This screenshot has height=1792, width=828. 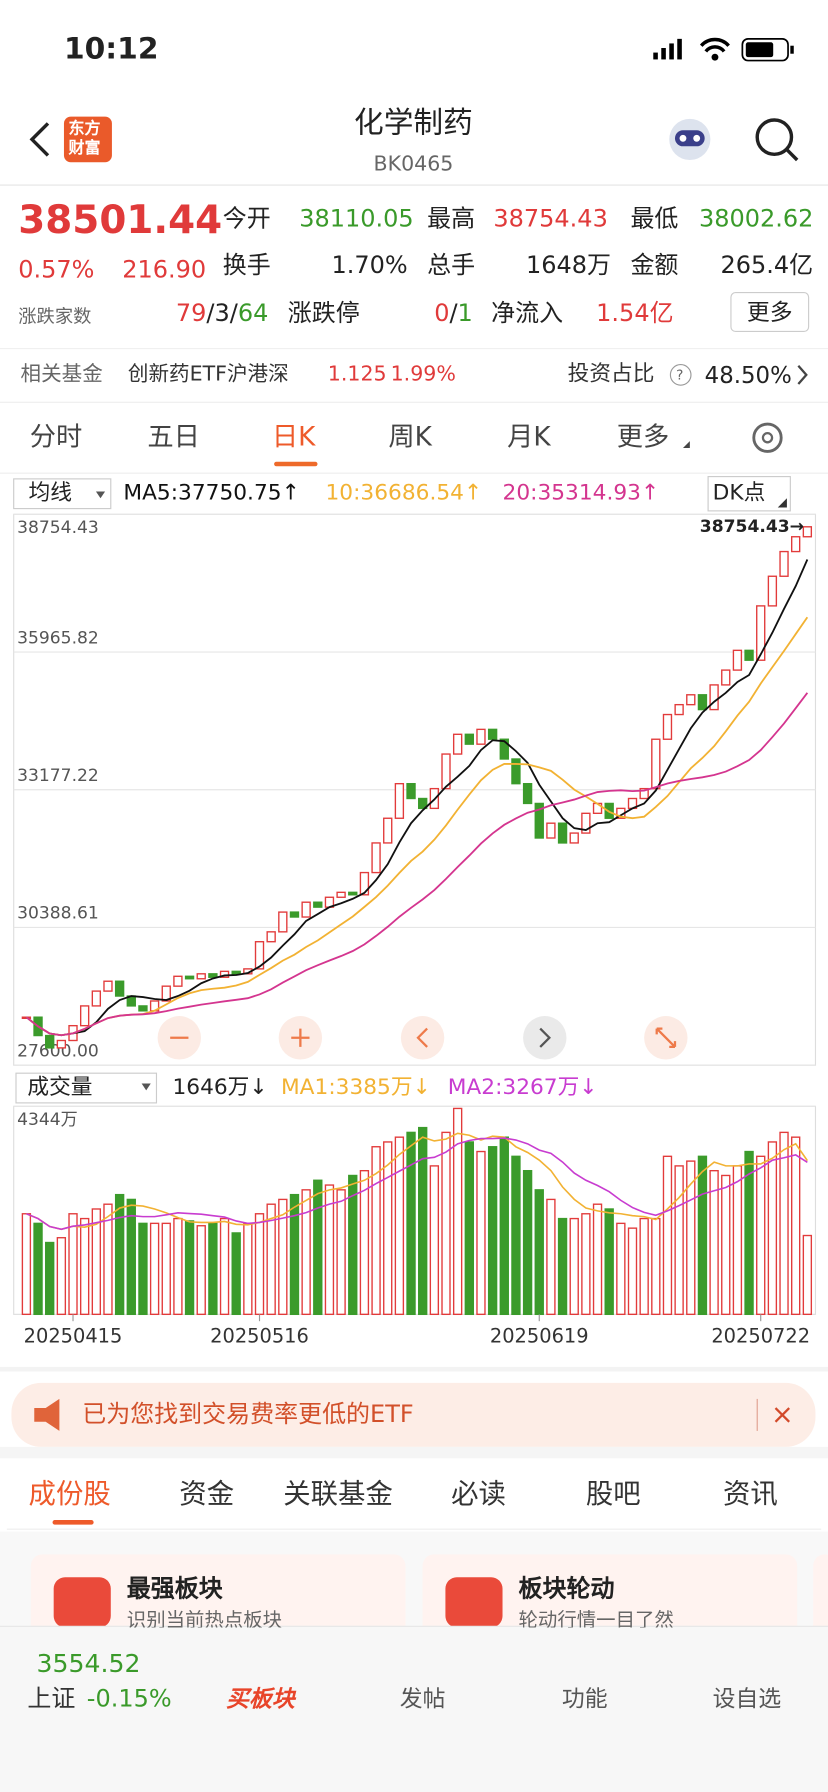 What do you see at coordinates (60, 1087) in the screenshot?
I see `volume-selector: 成交量` at bounding box center [60, 1087].